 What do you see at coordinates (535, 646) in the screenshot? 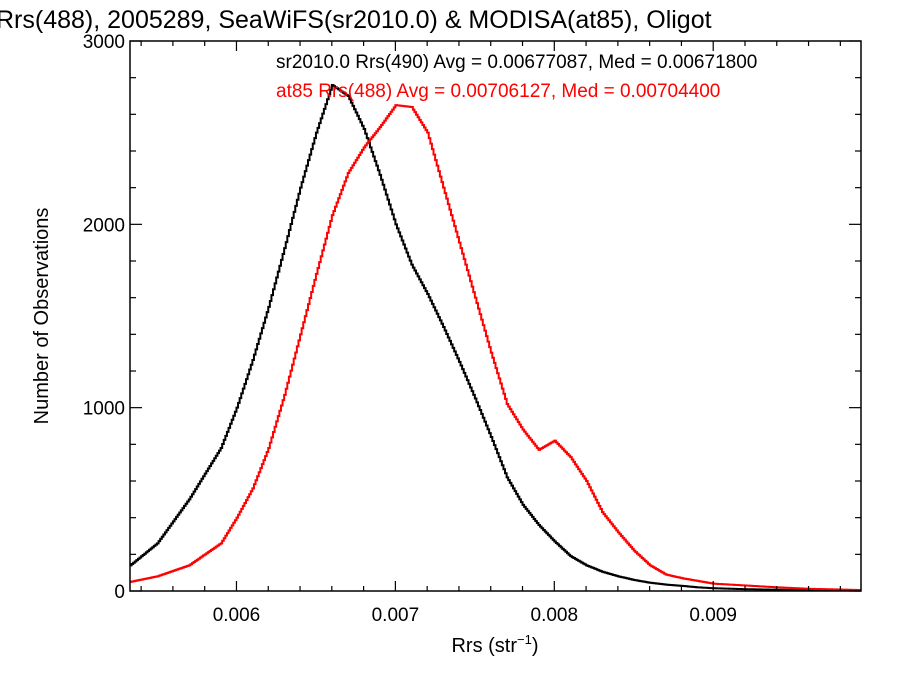
I see `x-axis-label-close: )` at bounding box center [535, 646].